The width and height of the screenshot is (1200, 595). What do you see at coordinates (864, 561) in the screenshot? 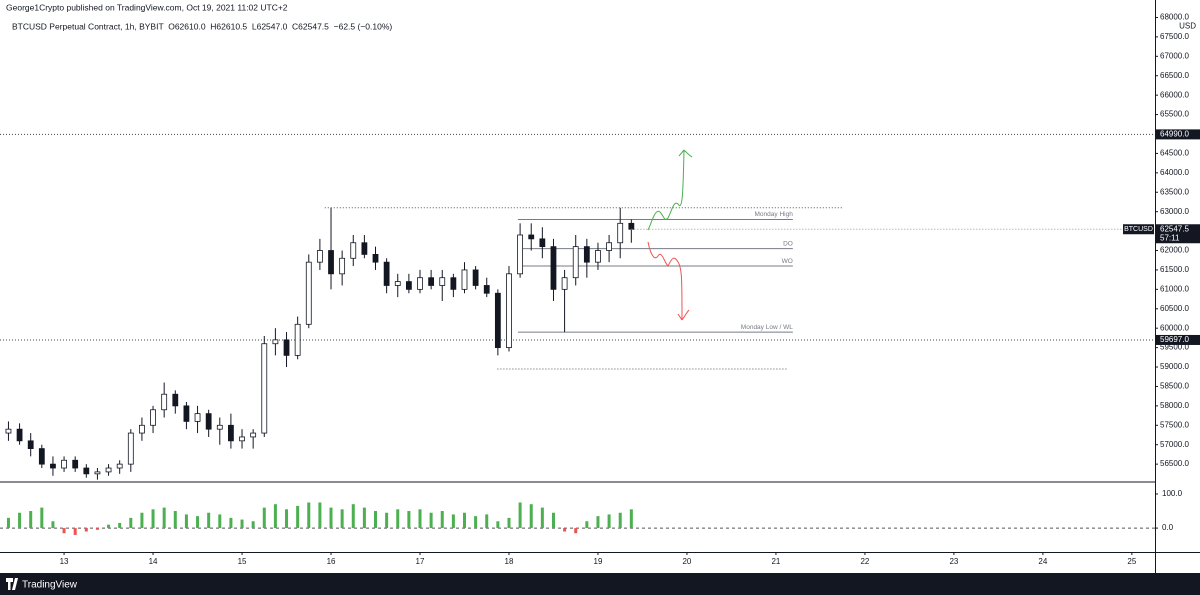
I see `x-tick-label: 22` at bounding box center [864, 561].